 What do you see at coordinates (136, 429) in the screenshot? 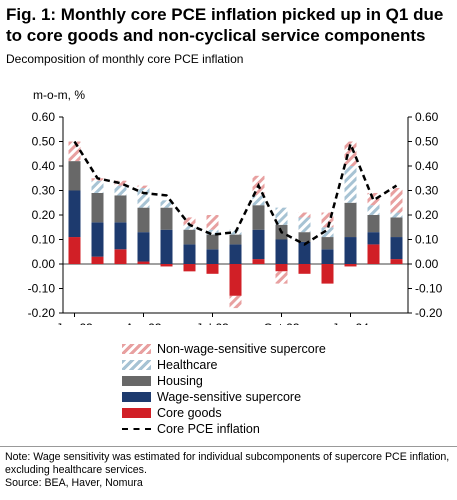
I see `legend-swatch-core-pce` at bounding box center [136, 429].